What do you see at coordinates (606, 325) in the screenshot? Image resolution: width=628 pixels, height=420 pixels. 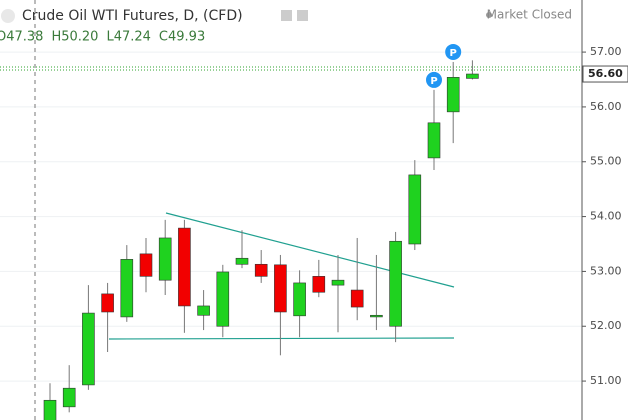 I see `y-tick-label: 52.00` at bounding box center [606, 325].